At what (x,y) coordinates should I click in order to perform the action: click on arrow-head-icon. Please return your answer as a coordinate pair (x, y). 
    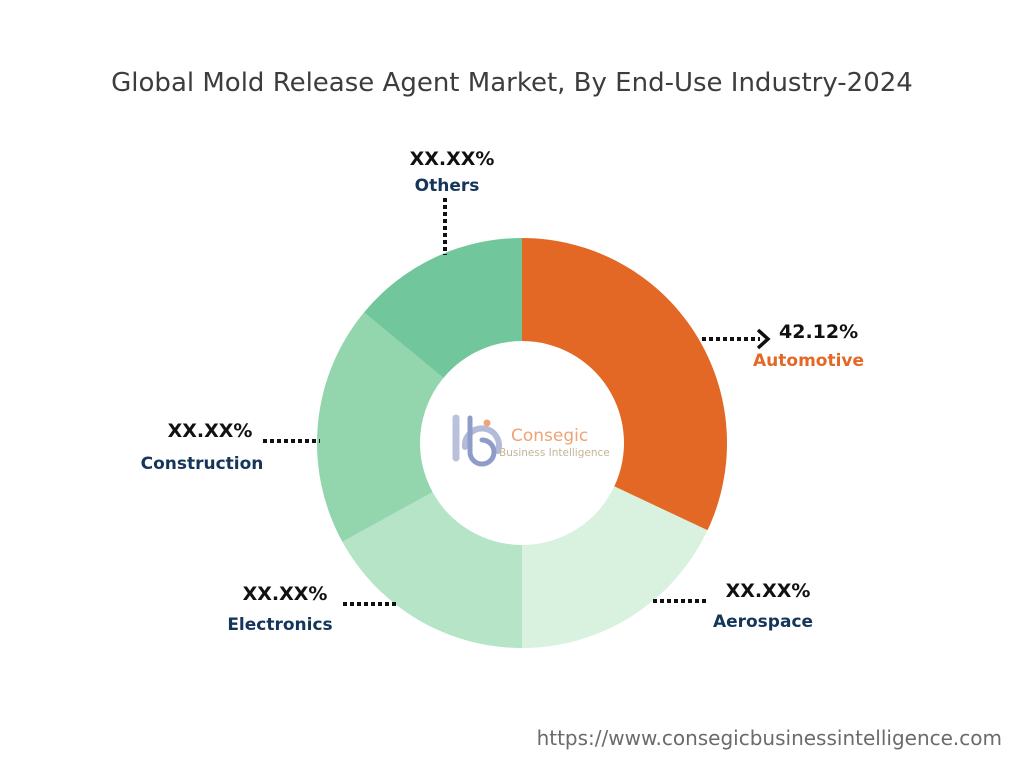
    Looking at the image, I should click on (763, 339).